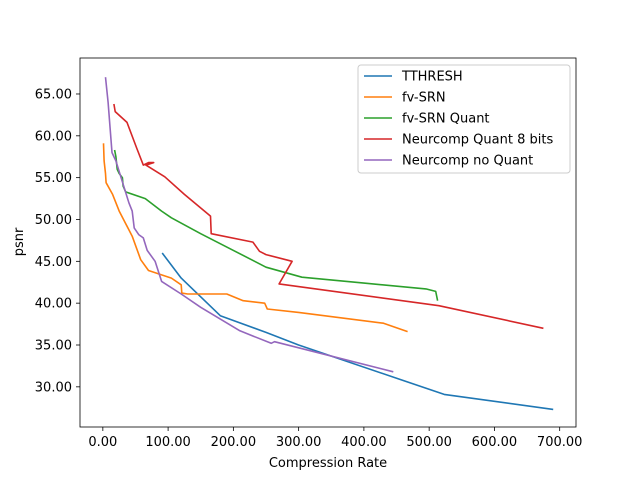  Describe the element at coordinates (53, 94) in the screenshot. I see `y-tick-label: 65.00` at that location.